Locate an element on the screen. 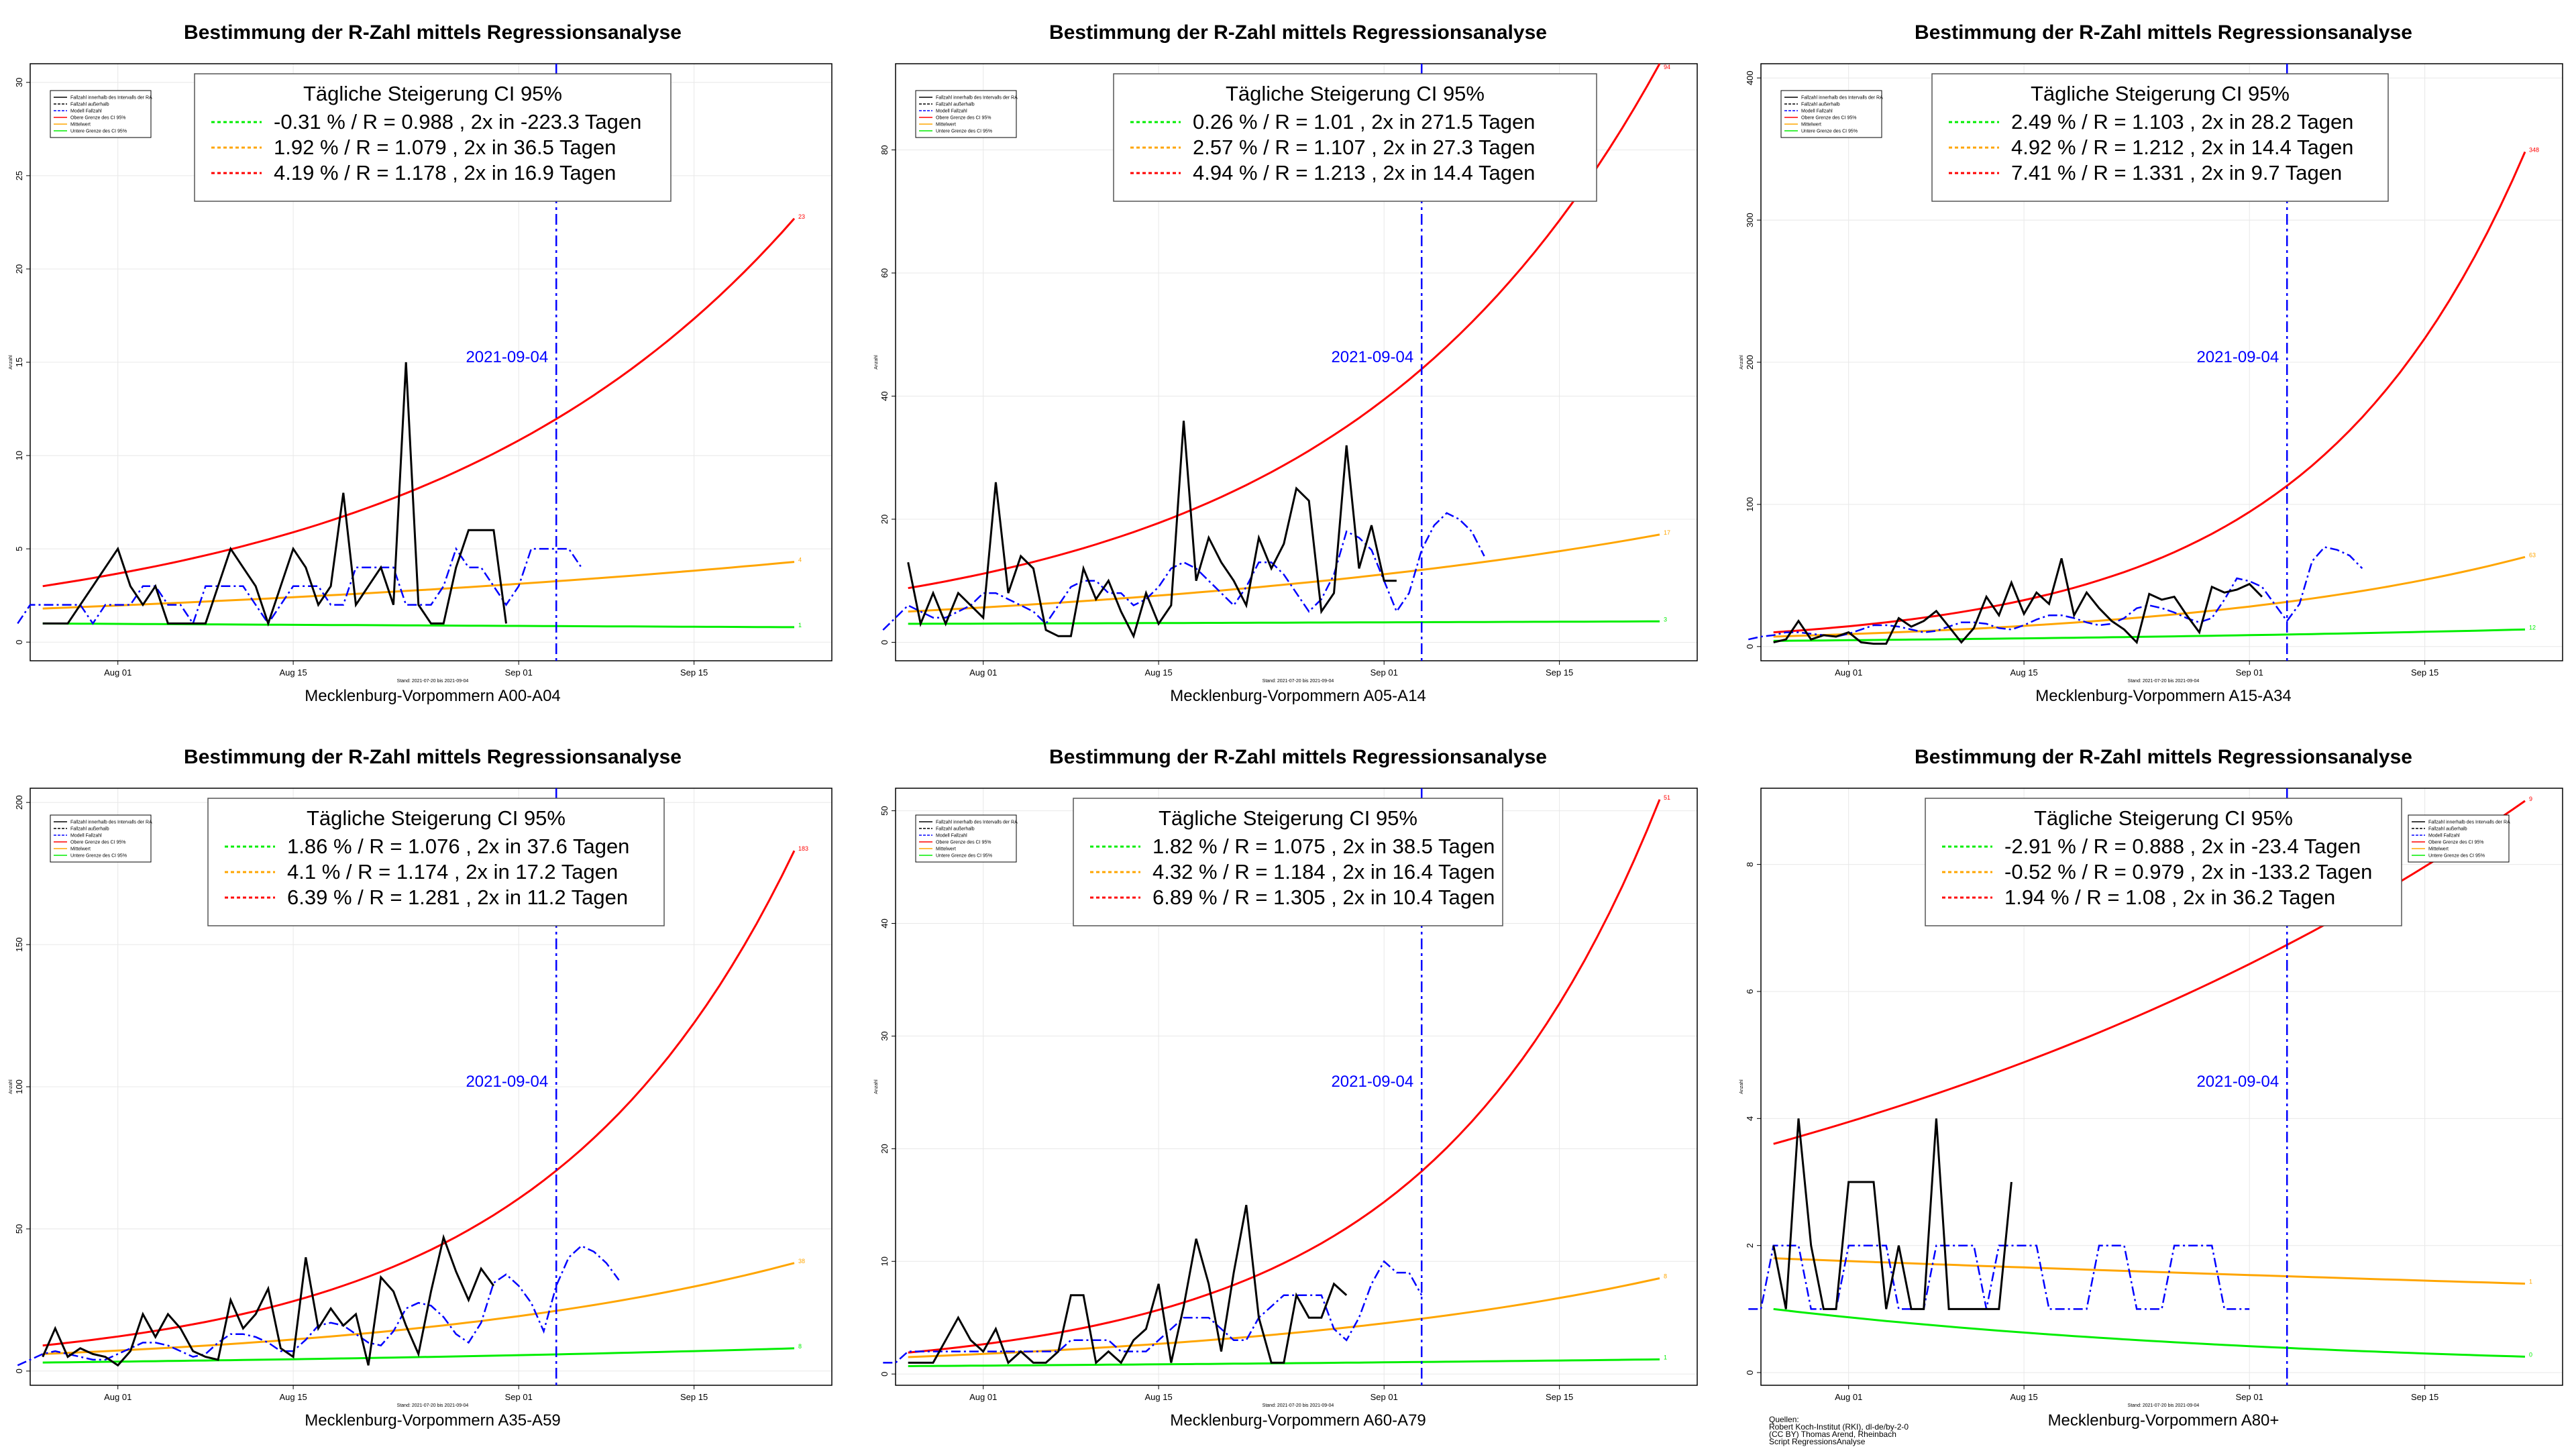  y-tick-label: 50 is located at coordinates (19, 1229).